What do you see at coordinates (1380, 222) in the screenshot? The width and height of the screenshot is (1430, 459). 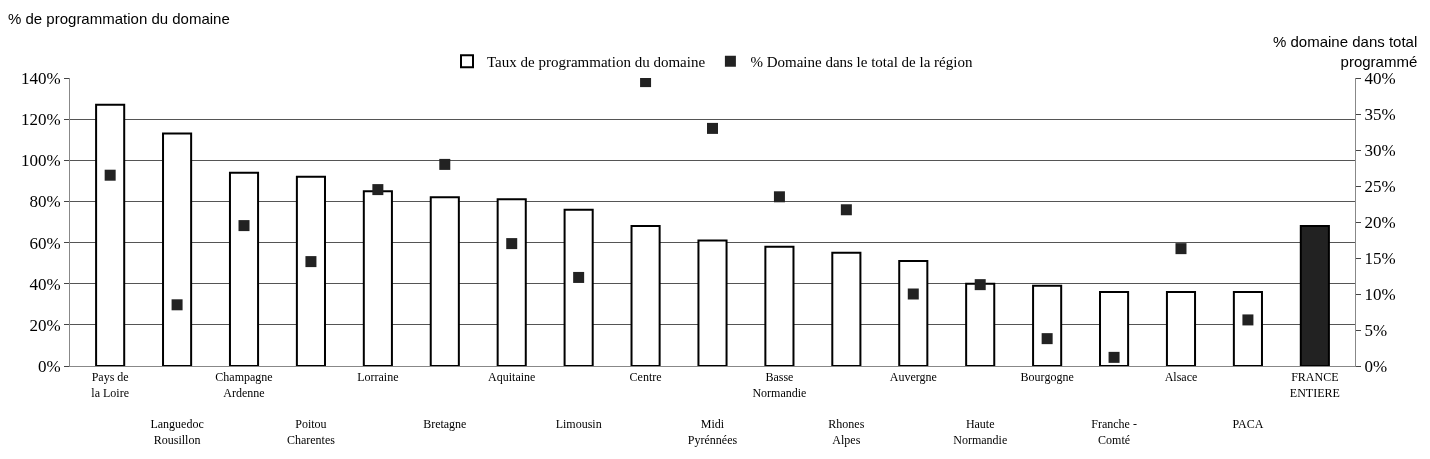 I see `y2-tick-label: 20%` at bounding box center [1380, 222].